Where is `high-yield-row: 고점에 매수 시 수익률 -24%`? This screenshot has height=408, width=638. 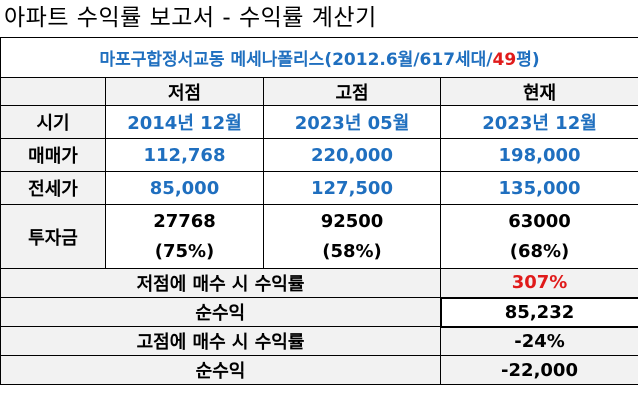 high-yield-row: 고점에 매수 시 수익률 -24% is located at coordinates (319, 341).